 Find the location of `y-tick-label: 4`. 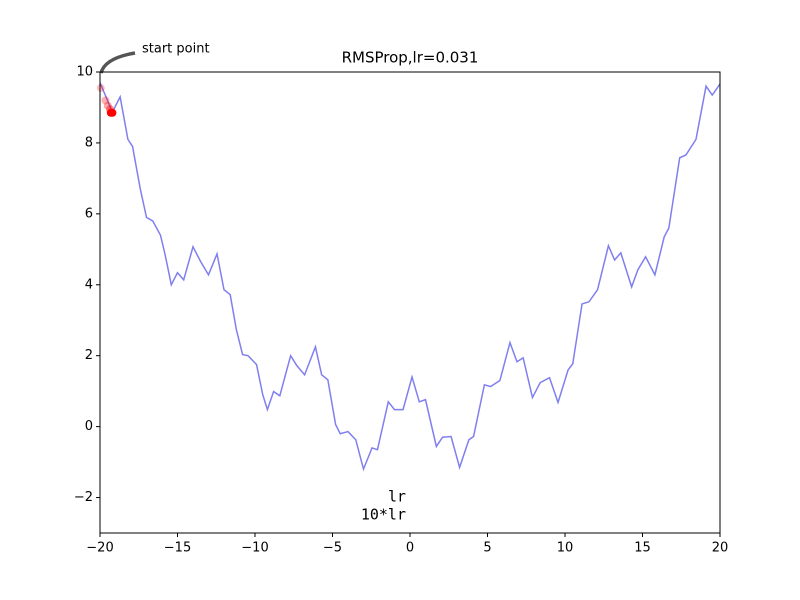

y-tick-label: 4 is located at coordinates (89, 284).